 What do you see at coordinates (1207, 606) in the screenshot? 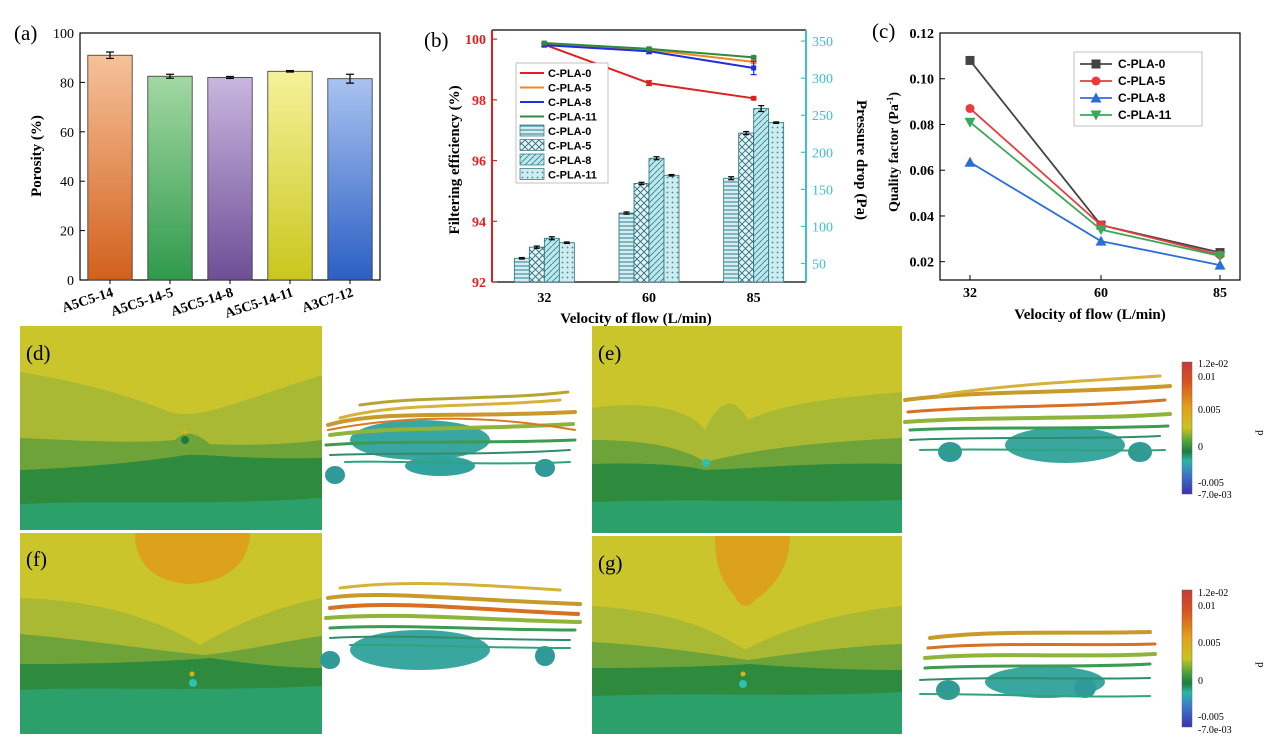
I see `colorbar-bottom-tick-1: 0.01` at bounding box center [1207, 606].